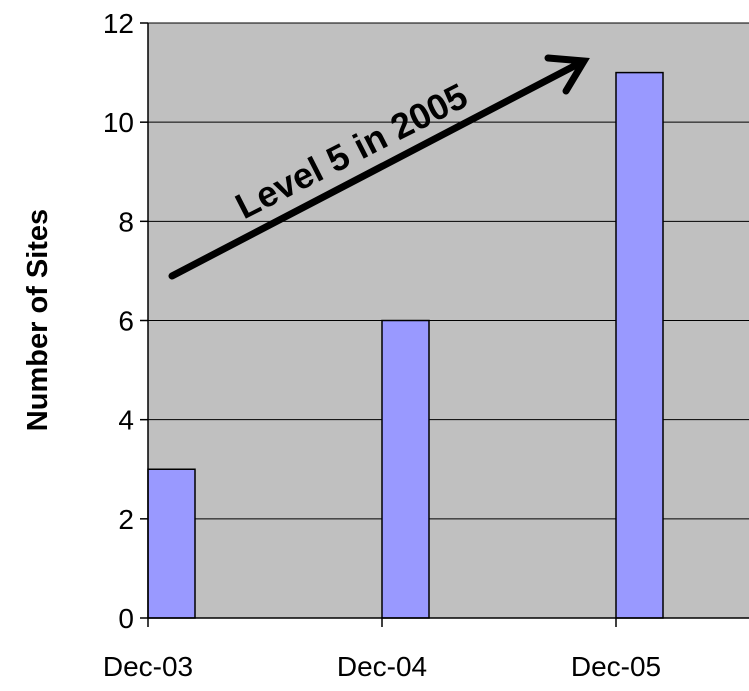  Describe the element at coordinates (126, 221) in the screenshot. I see `y-tick-label: 8` at that location.